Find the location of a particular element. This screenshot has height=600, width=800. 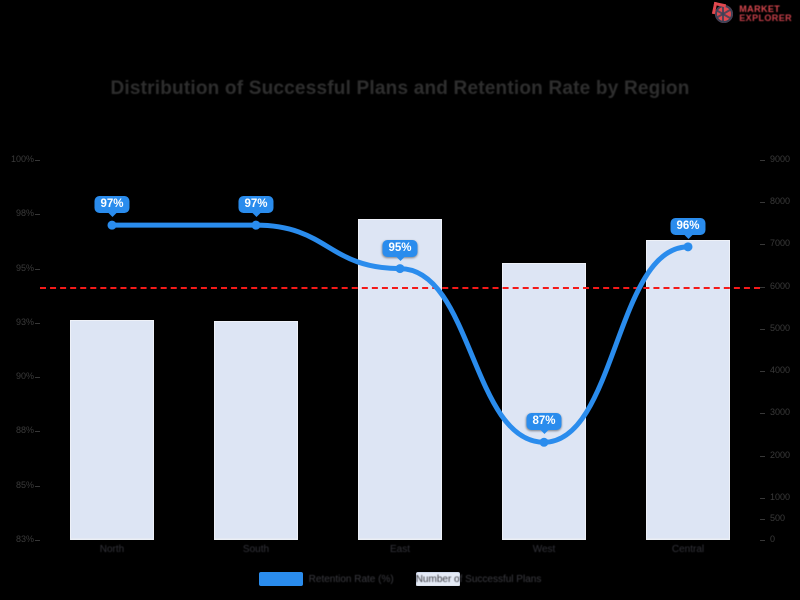

left-axis-tick-label: 93% is located at coordinates (24, 321).